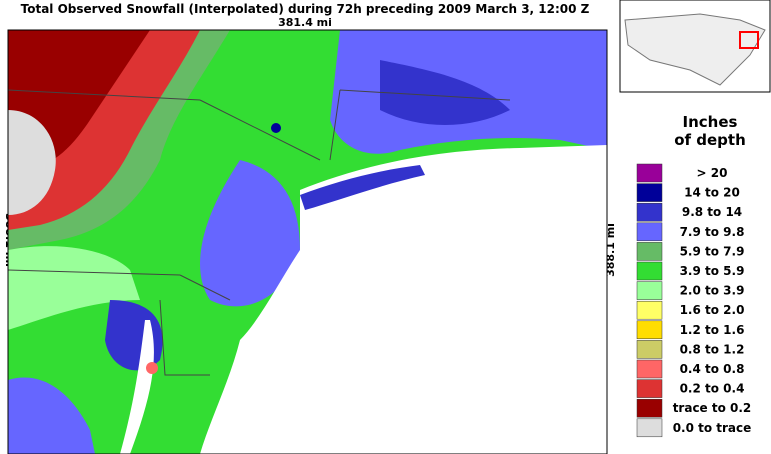  I want to click on legend-label: 7.9 to 9.8, so click(712, 232).